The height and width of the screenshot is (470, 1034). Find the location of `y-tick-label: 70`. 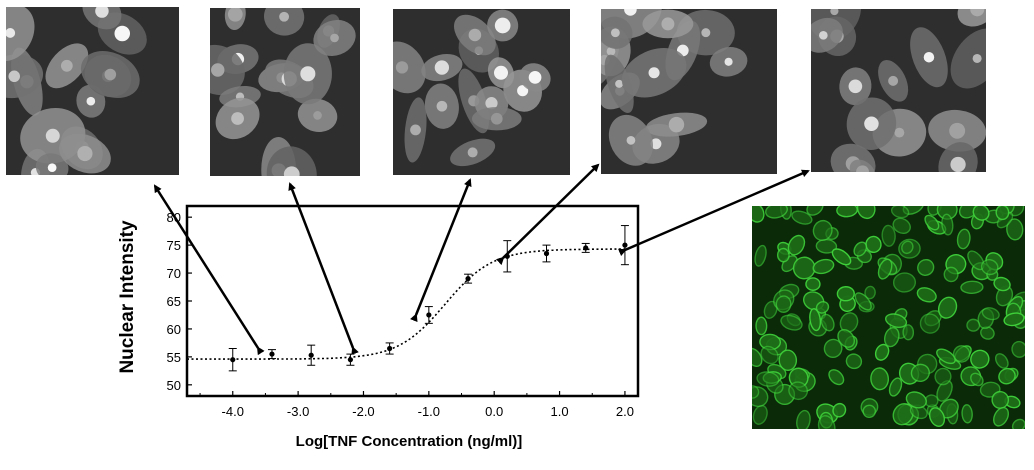

y-tick-label: 70 is located at coordinates (174, 273).